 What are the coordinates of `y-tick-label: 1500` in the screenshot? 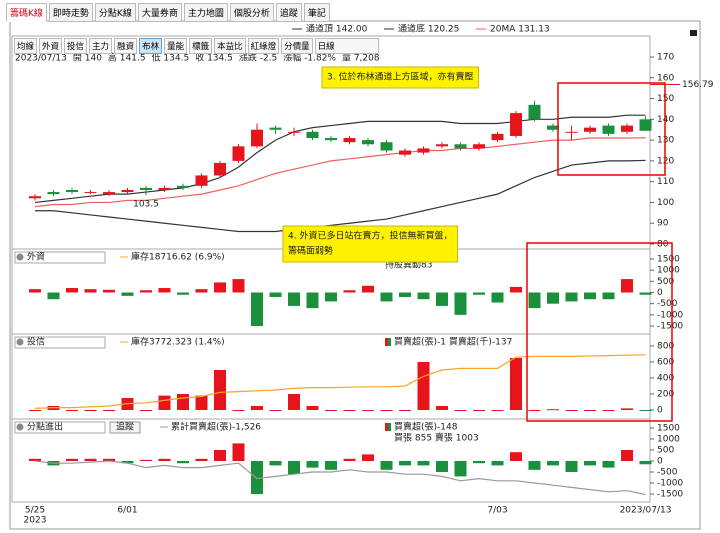 It's located at (668, 260).